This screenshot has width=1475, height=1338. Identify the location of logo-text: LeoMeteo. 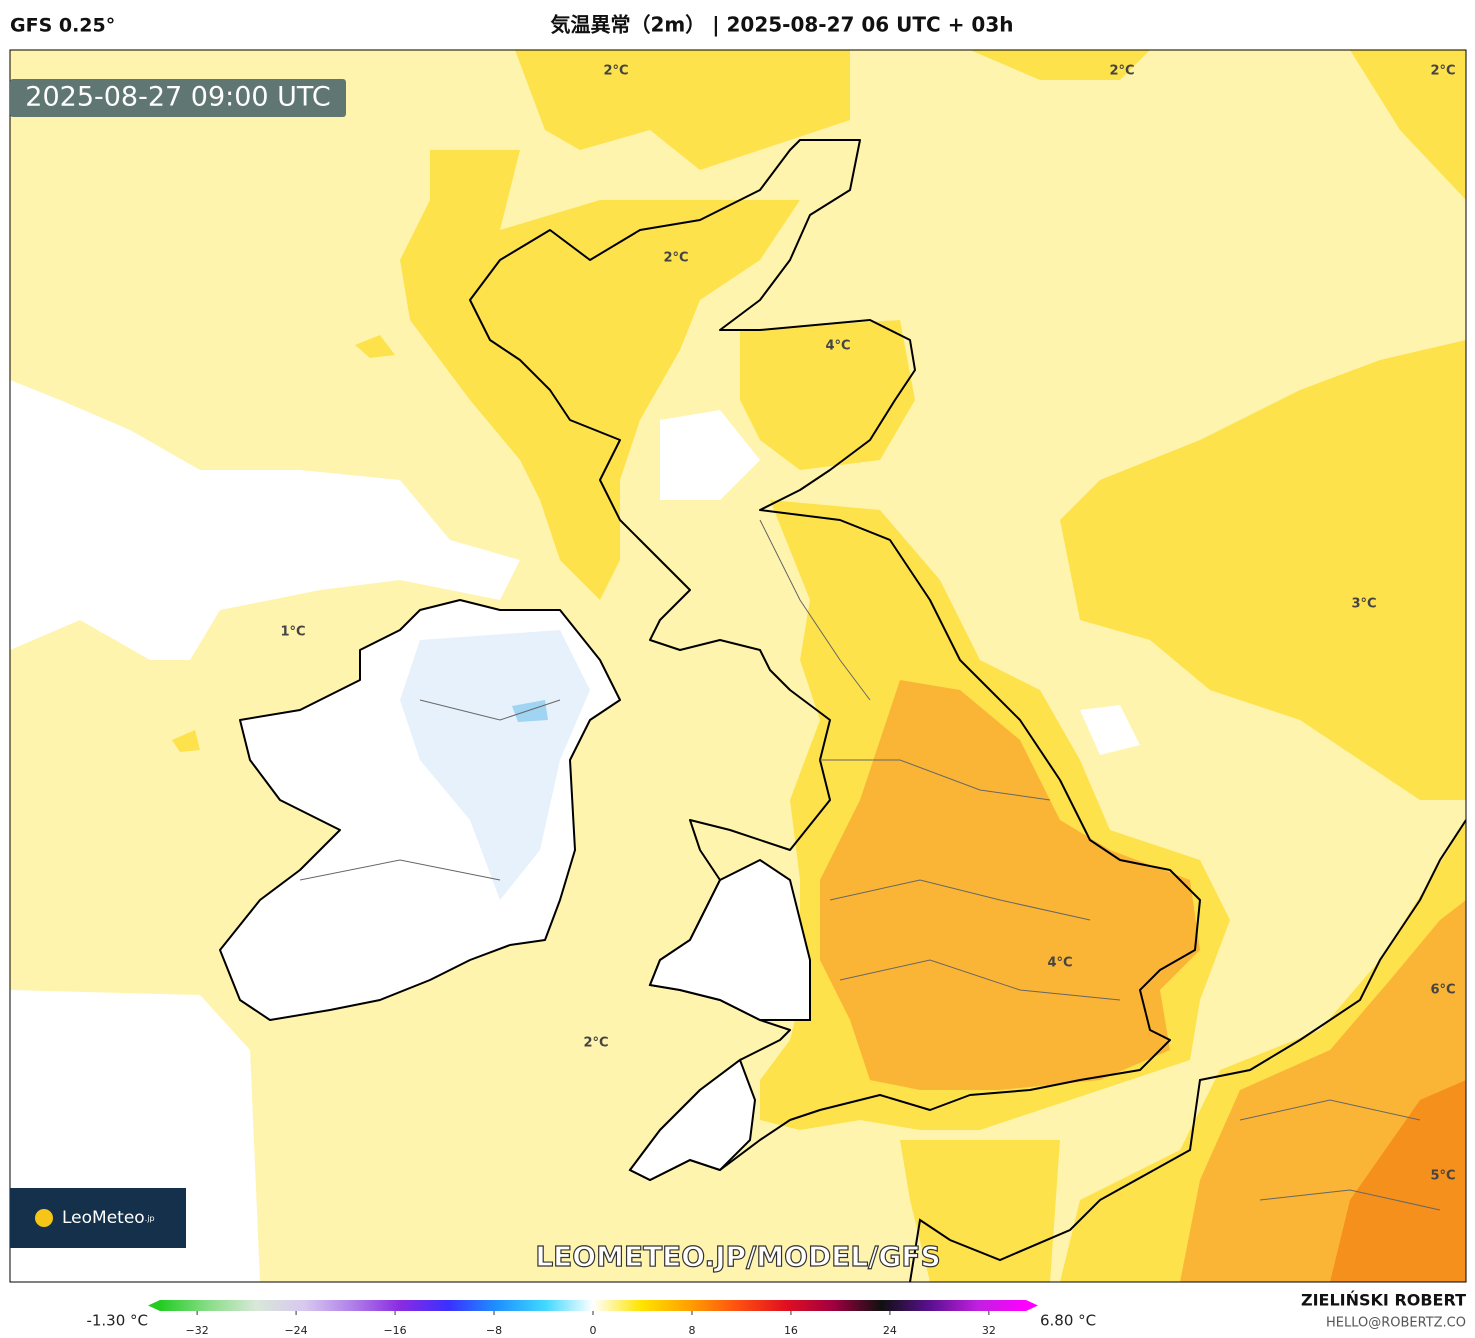
(103, 1218).